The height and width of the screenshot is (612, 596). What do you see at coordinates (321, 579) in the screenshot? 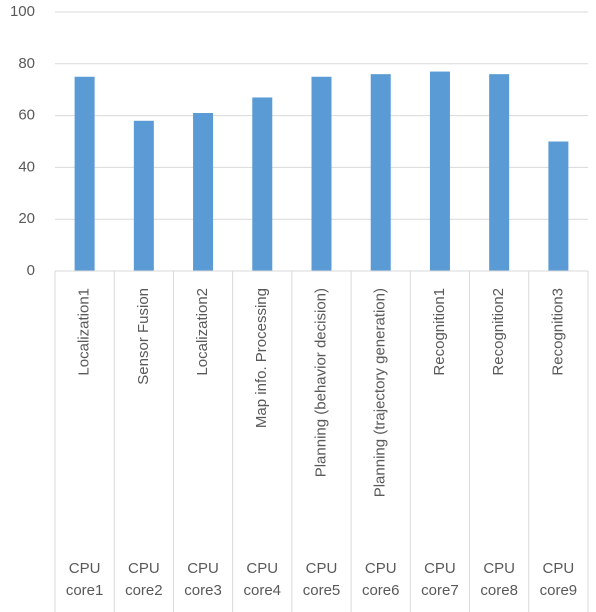
I see `group-label: CPU core5` at bounding box center [321, 579].